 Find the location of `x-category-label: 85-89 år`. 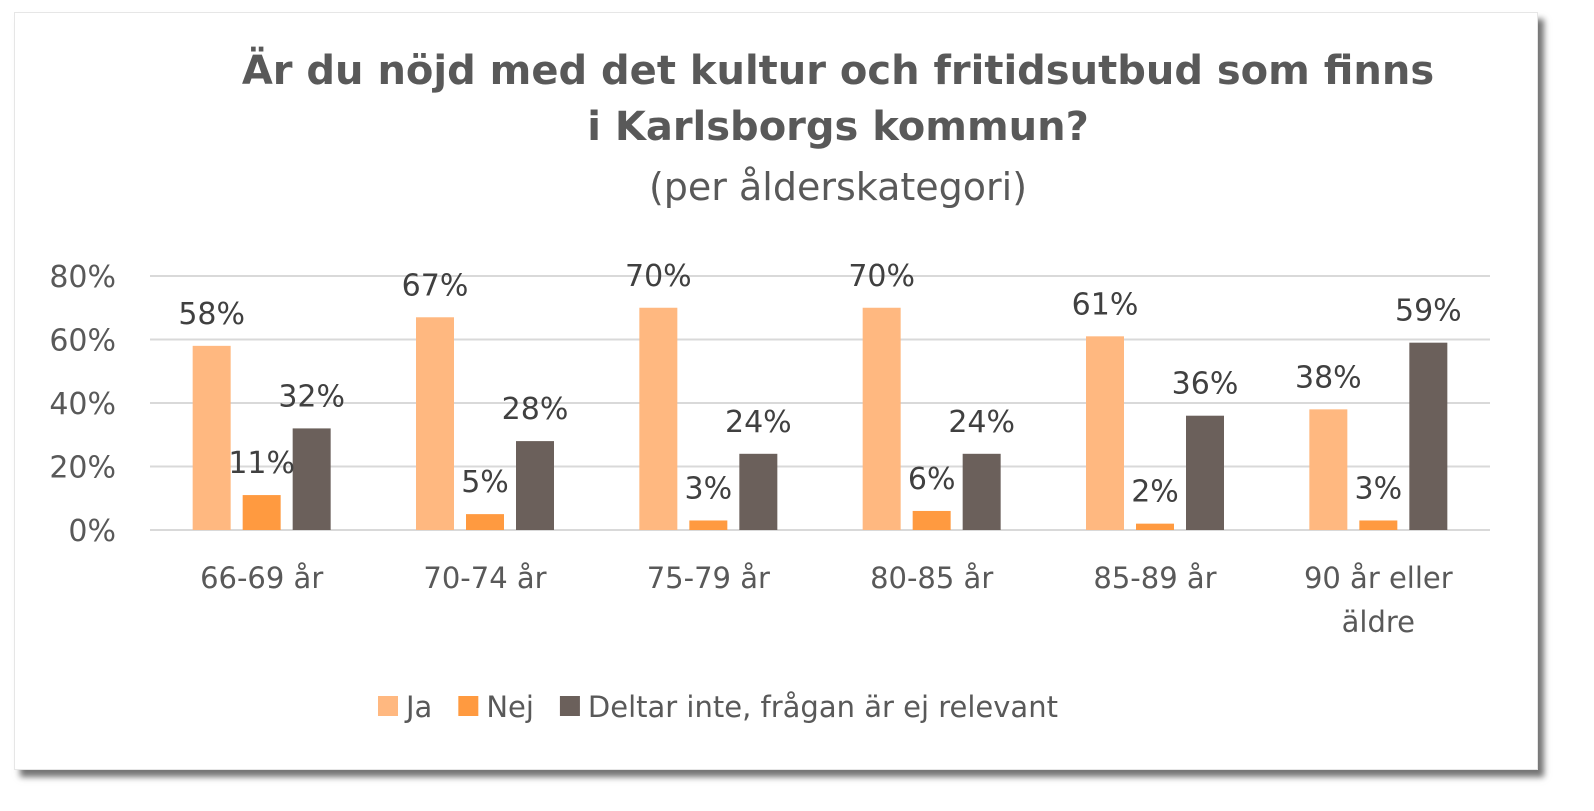

x-category-label: 85-89 år is located at coordinates (1154, 578).